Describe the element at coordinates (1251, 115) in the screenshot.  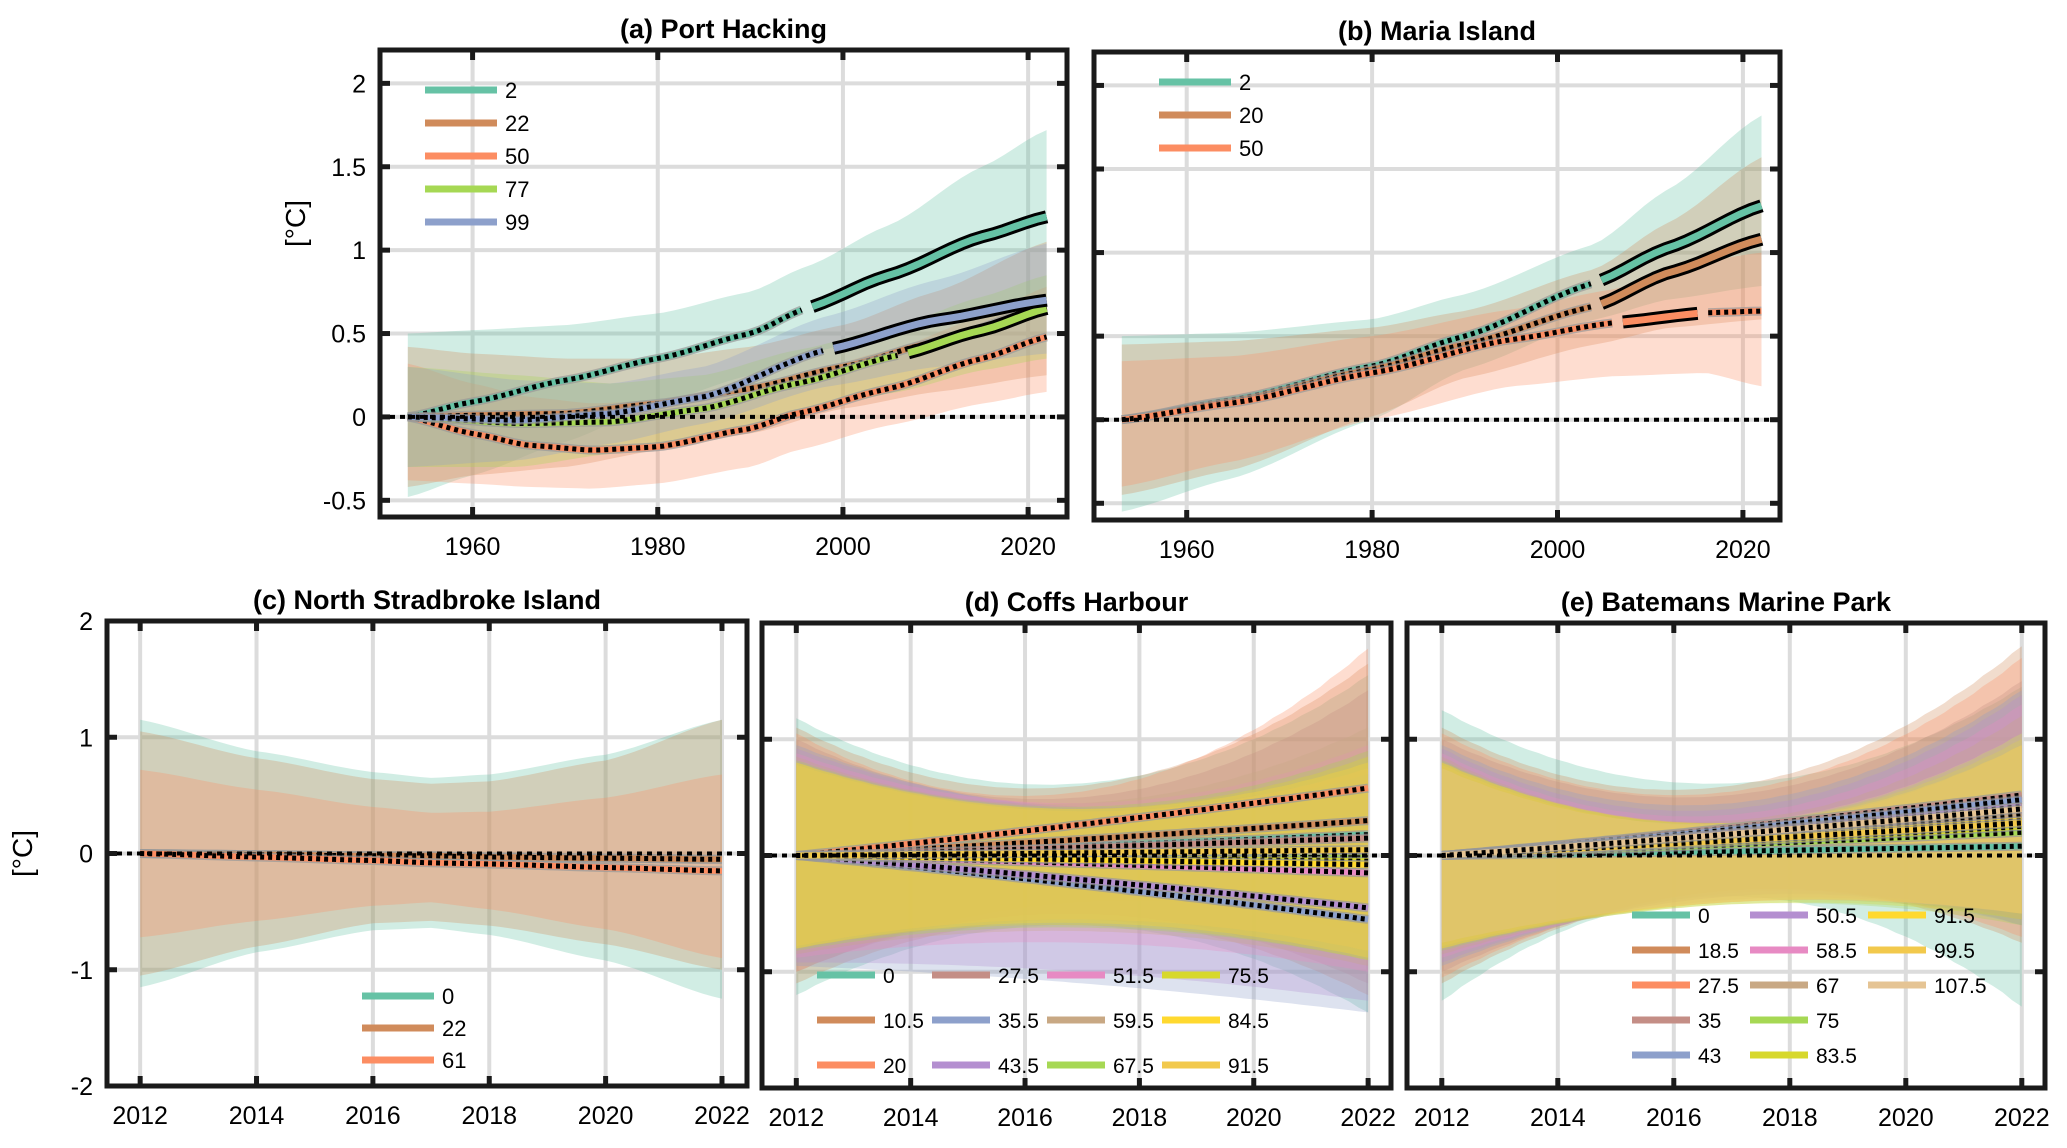
I see `legend-label: 20` at that location.